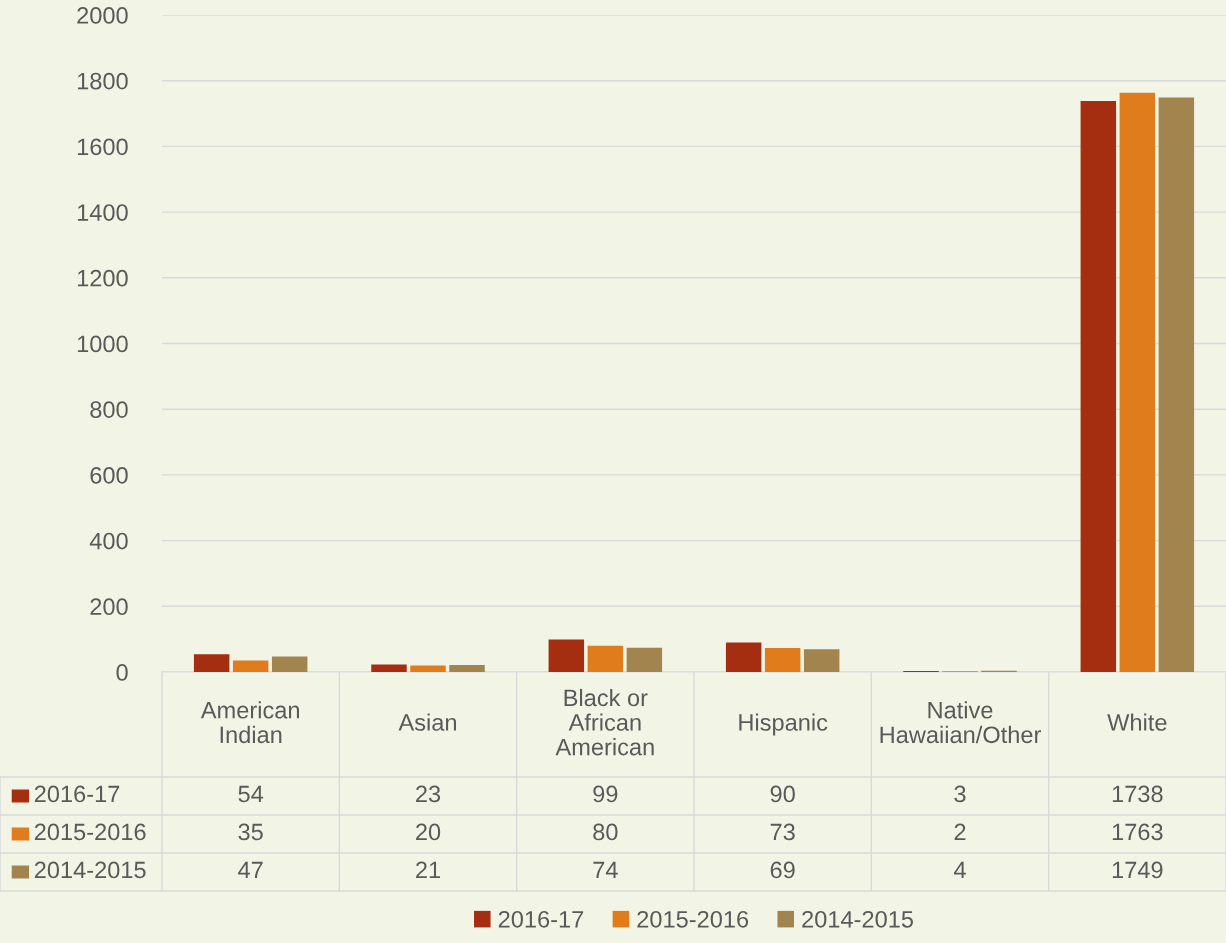 The image size is (1226, 943). I want to click on y-tick-label: 2000, so click(102, 15).